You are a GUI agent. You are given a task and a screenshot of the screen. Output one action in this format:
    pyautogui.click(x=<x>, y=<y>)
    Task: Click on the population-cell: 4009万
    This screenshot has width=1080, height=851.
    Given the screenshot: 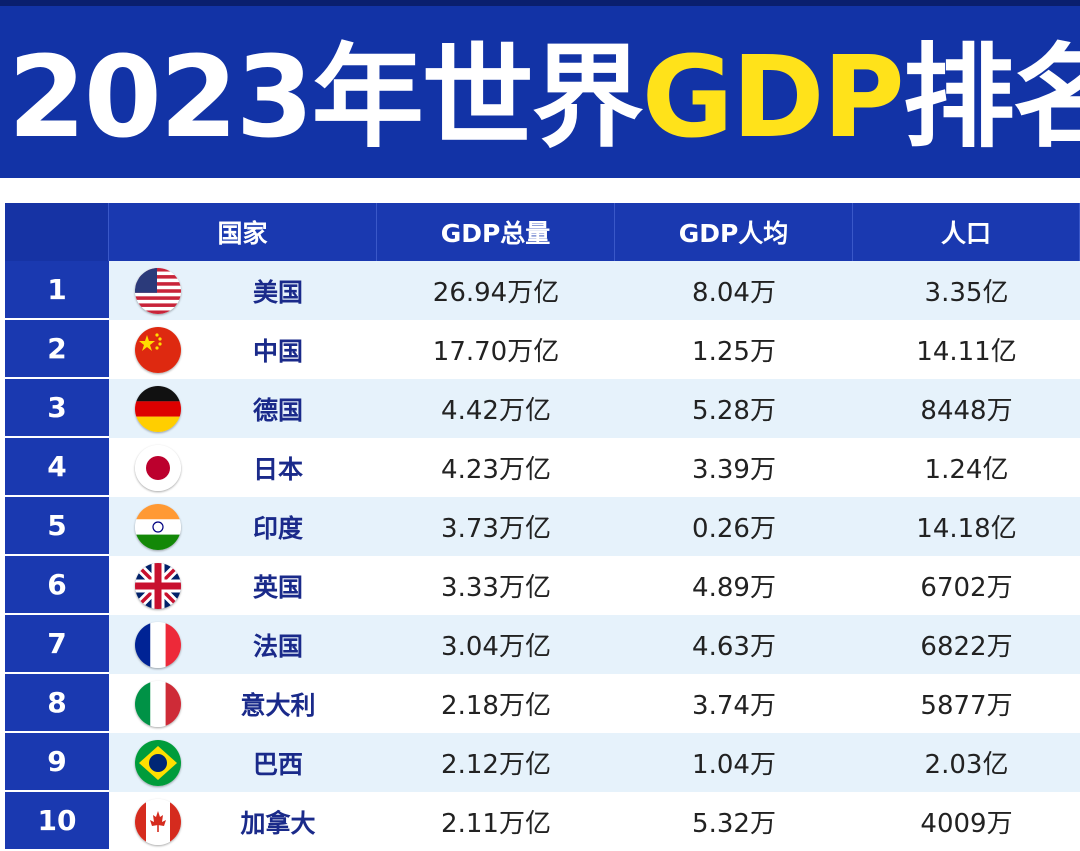 What is the action you would take?
    pyautogui.click(x=966, y=821)
    